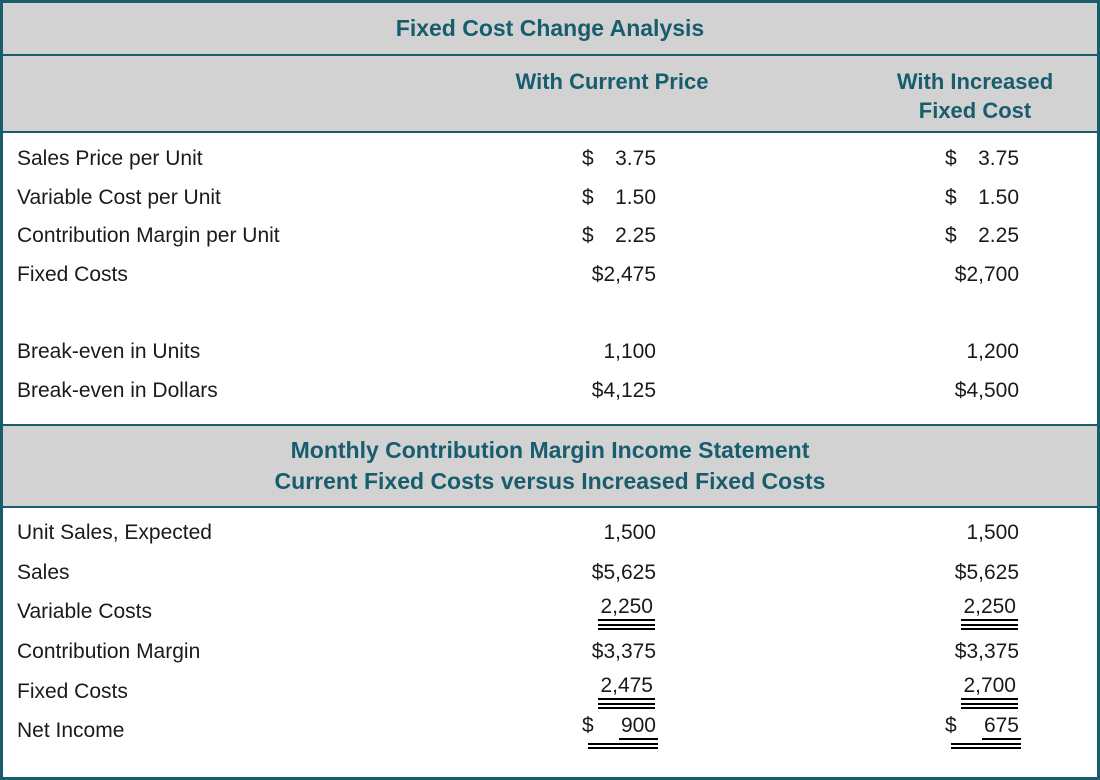 This screenshot has width=1100, height=780. I want to click on table-row: Break-even in Units 1,100 1,200, so click(550, 352).